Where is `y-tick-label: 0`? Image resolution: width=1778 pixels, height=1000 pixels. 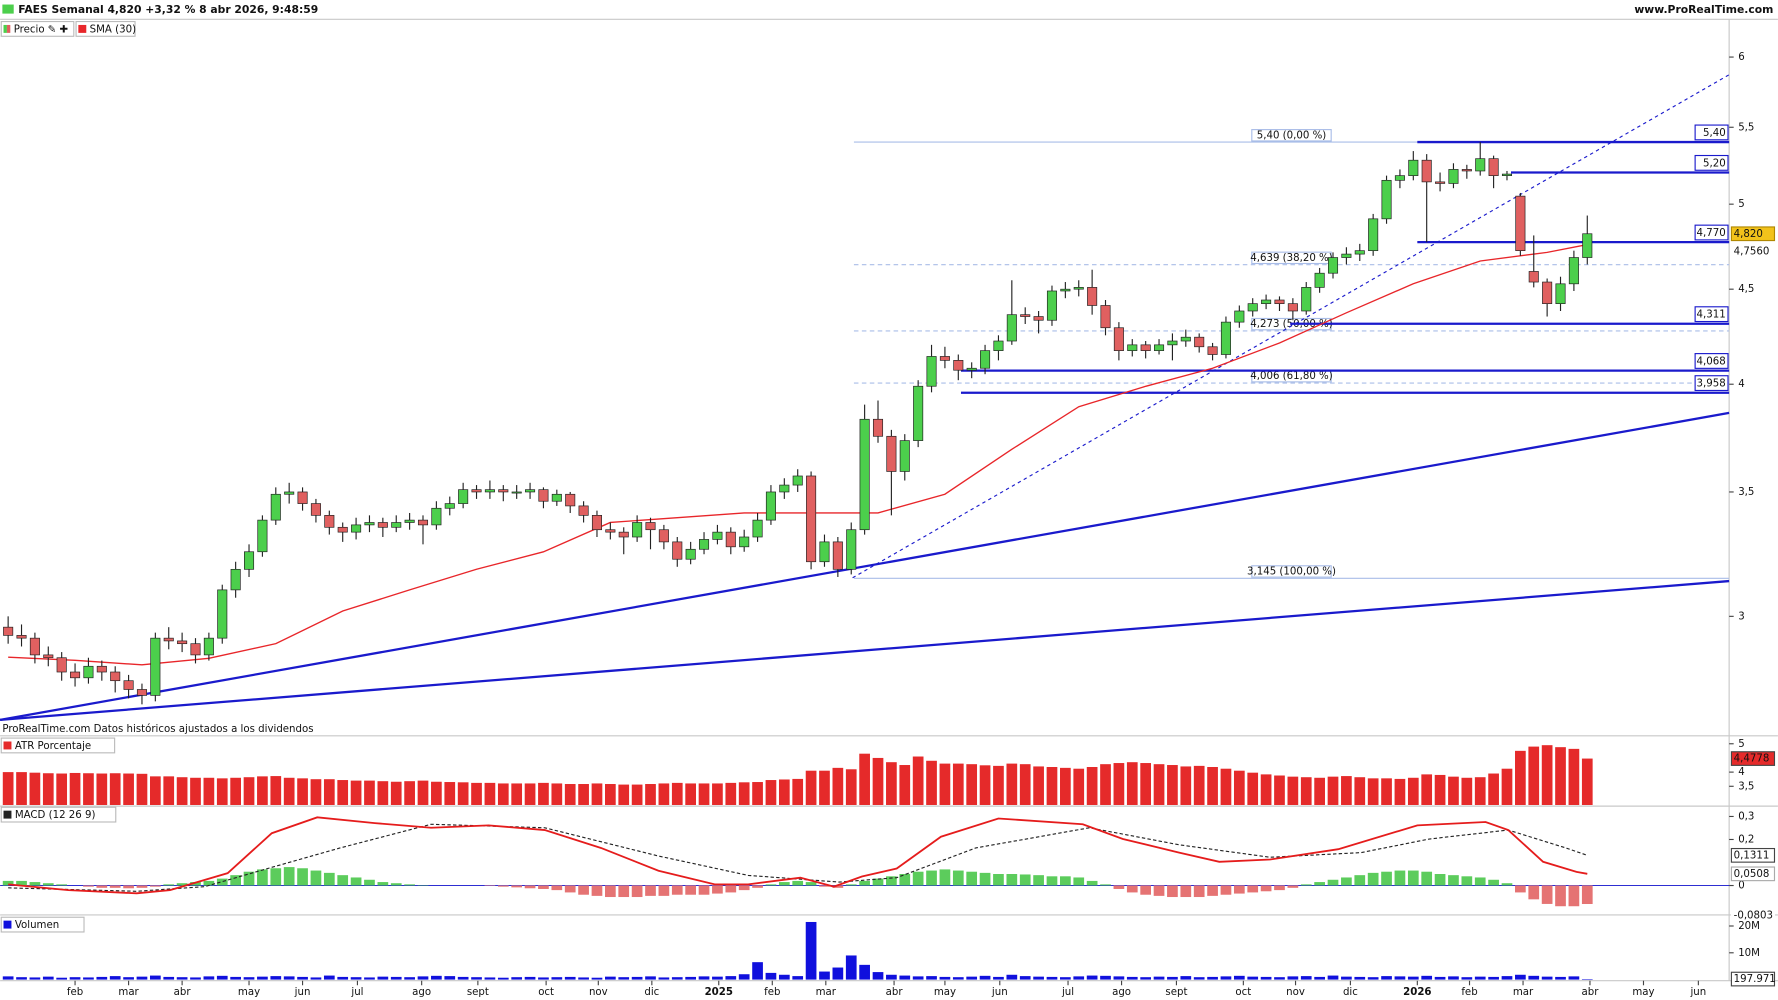
y-tick-label: 0 is located at coordinates (1741, 886).